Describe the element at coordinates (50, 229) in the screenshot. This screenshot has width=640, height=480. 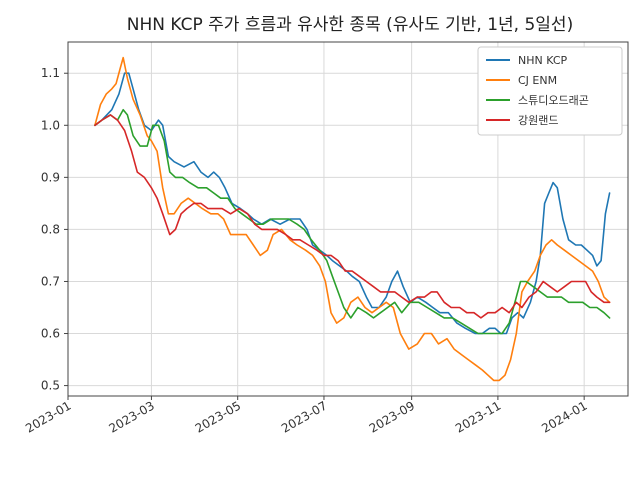
I see `y-tick-label: 0.8` at that location.